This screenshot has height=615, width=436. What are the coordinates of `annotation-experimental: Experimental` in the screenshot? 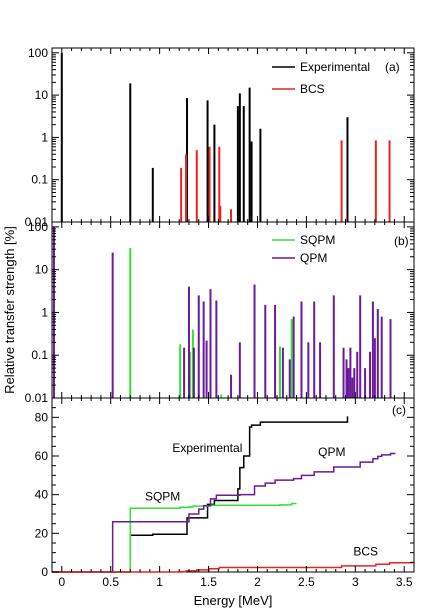 It's located at (207, 448).